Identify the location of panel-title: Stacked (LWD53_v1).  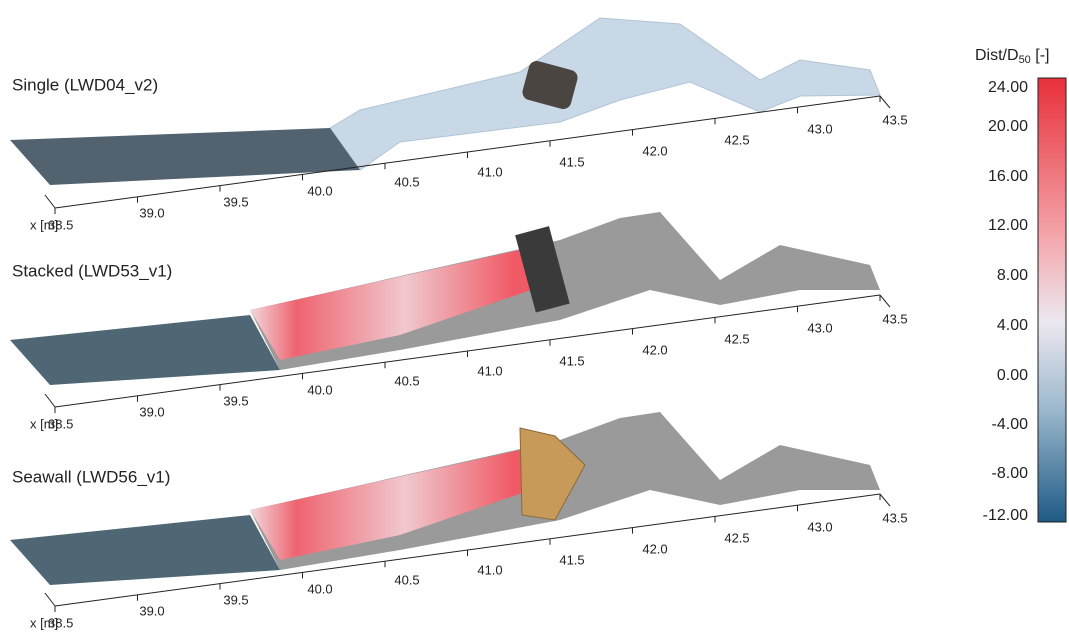
(92, 270).